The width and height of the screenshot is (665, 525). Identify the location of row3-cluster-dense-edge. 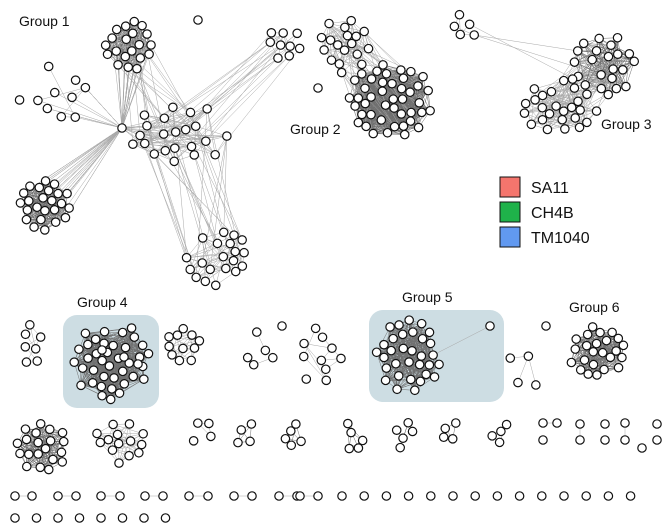
(29, 433).